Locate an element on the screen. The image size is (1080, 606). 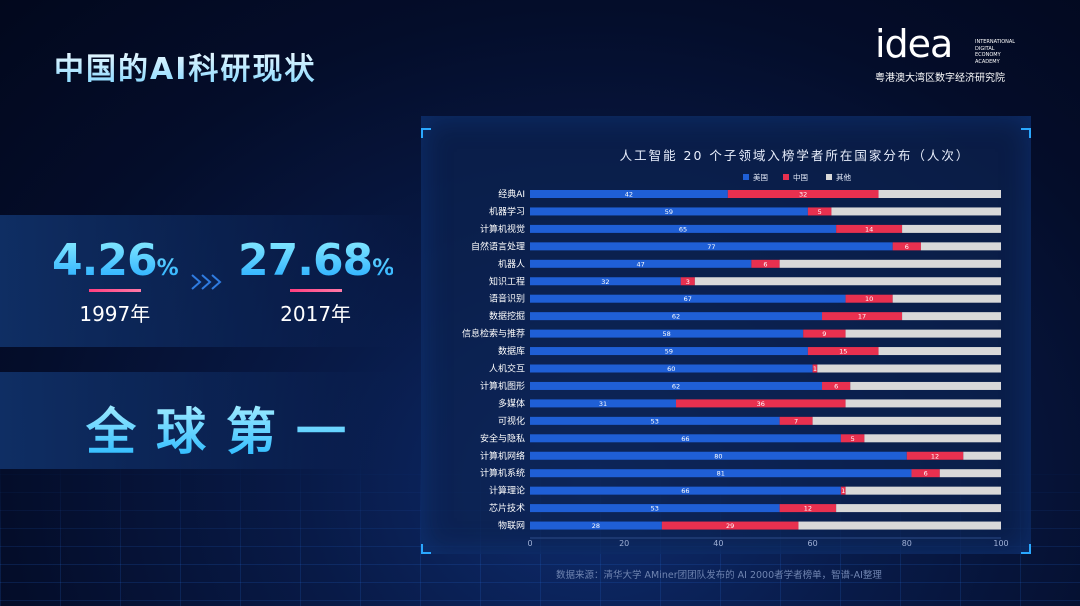
data-label: 17 is located at coordinates (862, 317).